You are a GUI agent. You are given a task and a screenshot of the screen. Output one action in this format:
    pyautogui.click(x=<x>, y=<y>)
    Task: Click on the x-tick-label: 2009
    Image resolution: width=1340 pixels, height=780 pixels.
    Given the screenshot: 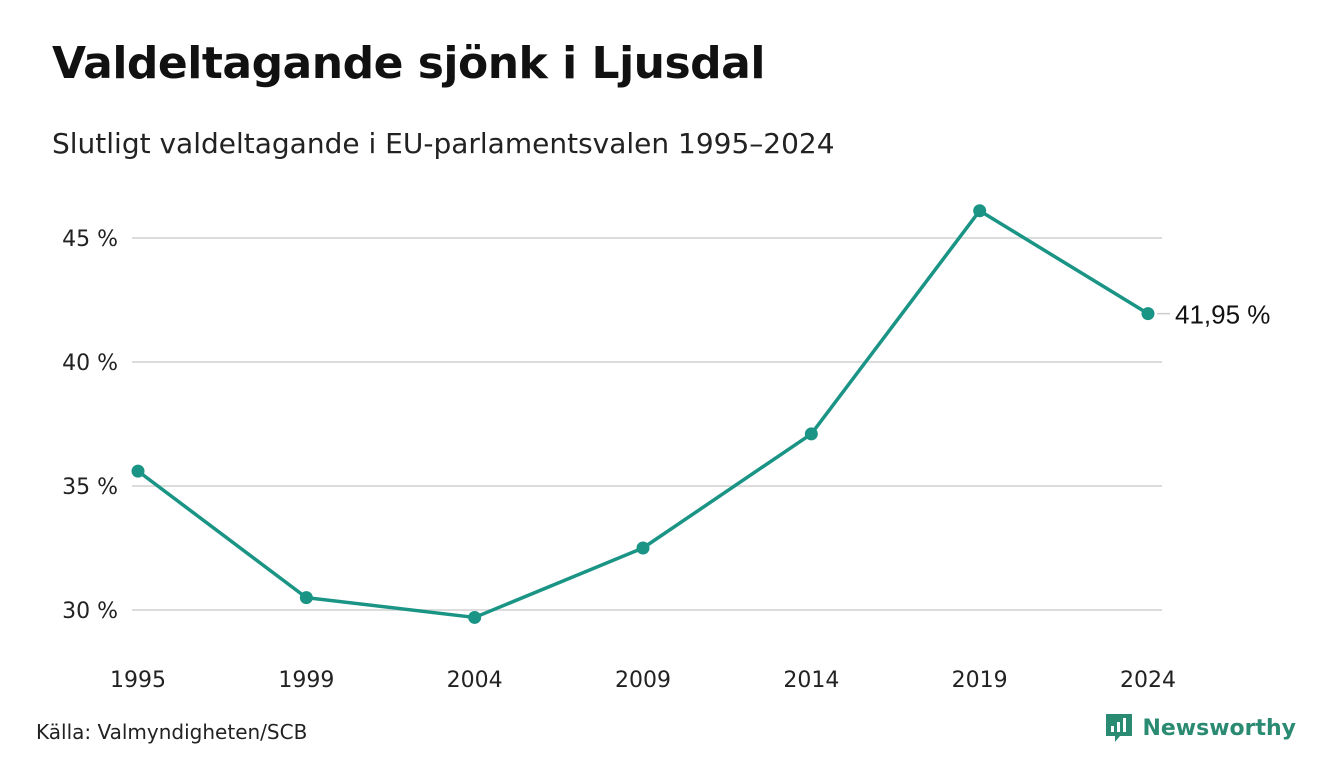 What is the action you would take?
    pyautogui.click(x=643, y=680)
    